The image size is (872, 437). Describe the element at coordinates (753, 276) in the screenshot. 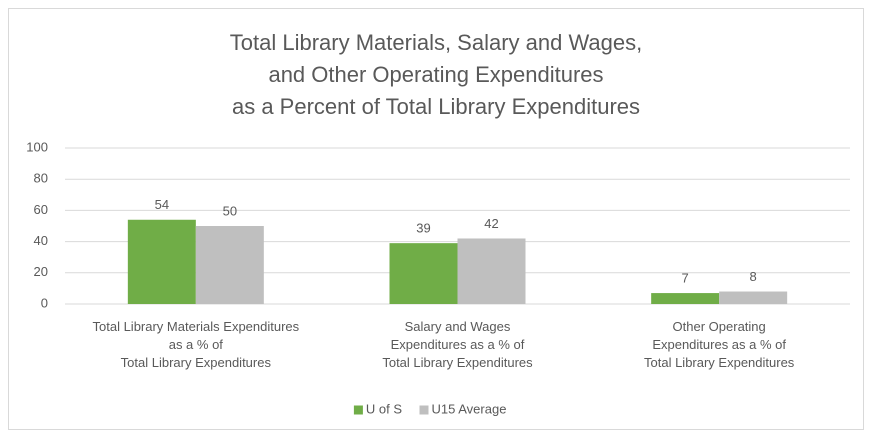

I see `data-label: 8` at that location.